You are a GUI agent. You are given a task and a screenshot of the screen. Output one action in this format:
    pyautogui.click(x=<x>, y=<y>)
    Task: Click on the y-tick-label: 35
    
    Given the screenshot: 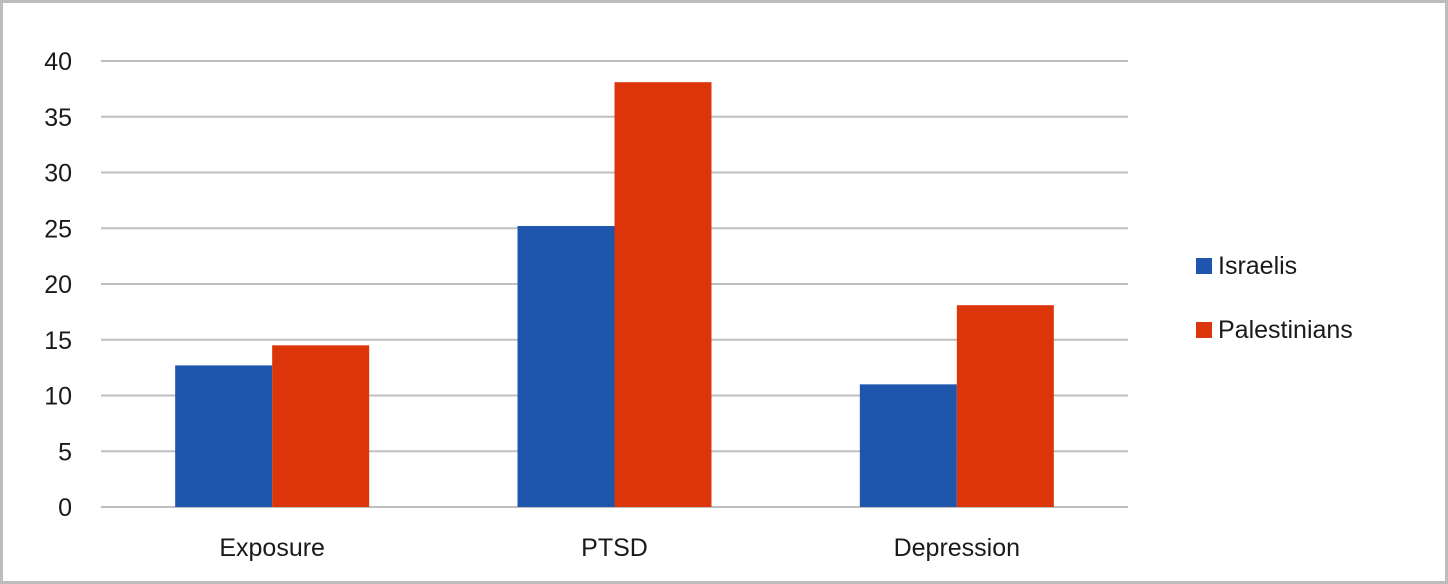 What is the action you would take?
    pyautogui.click(x=58, y=118)
    